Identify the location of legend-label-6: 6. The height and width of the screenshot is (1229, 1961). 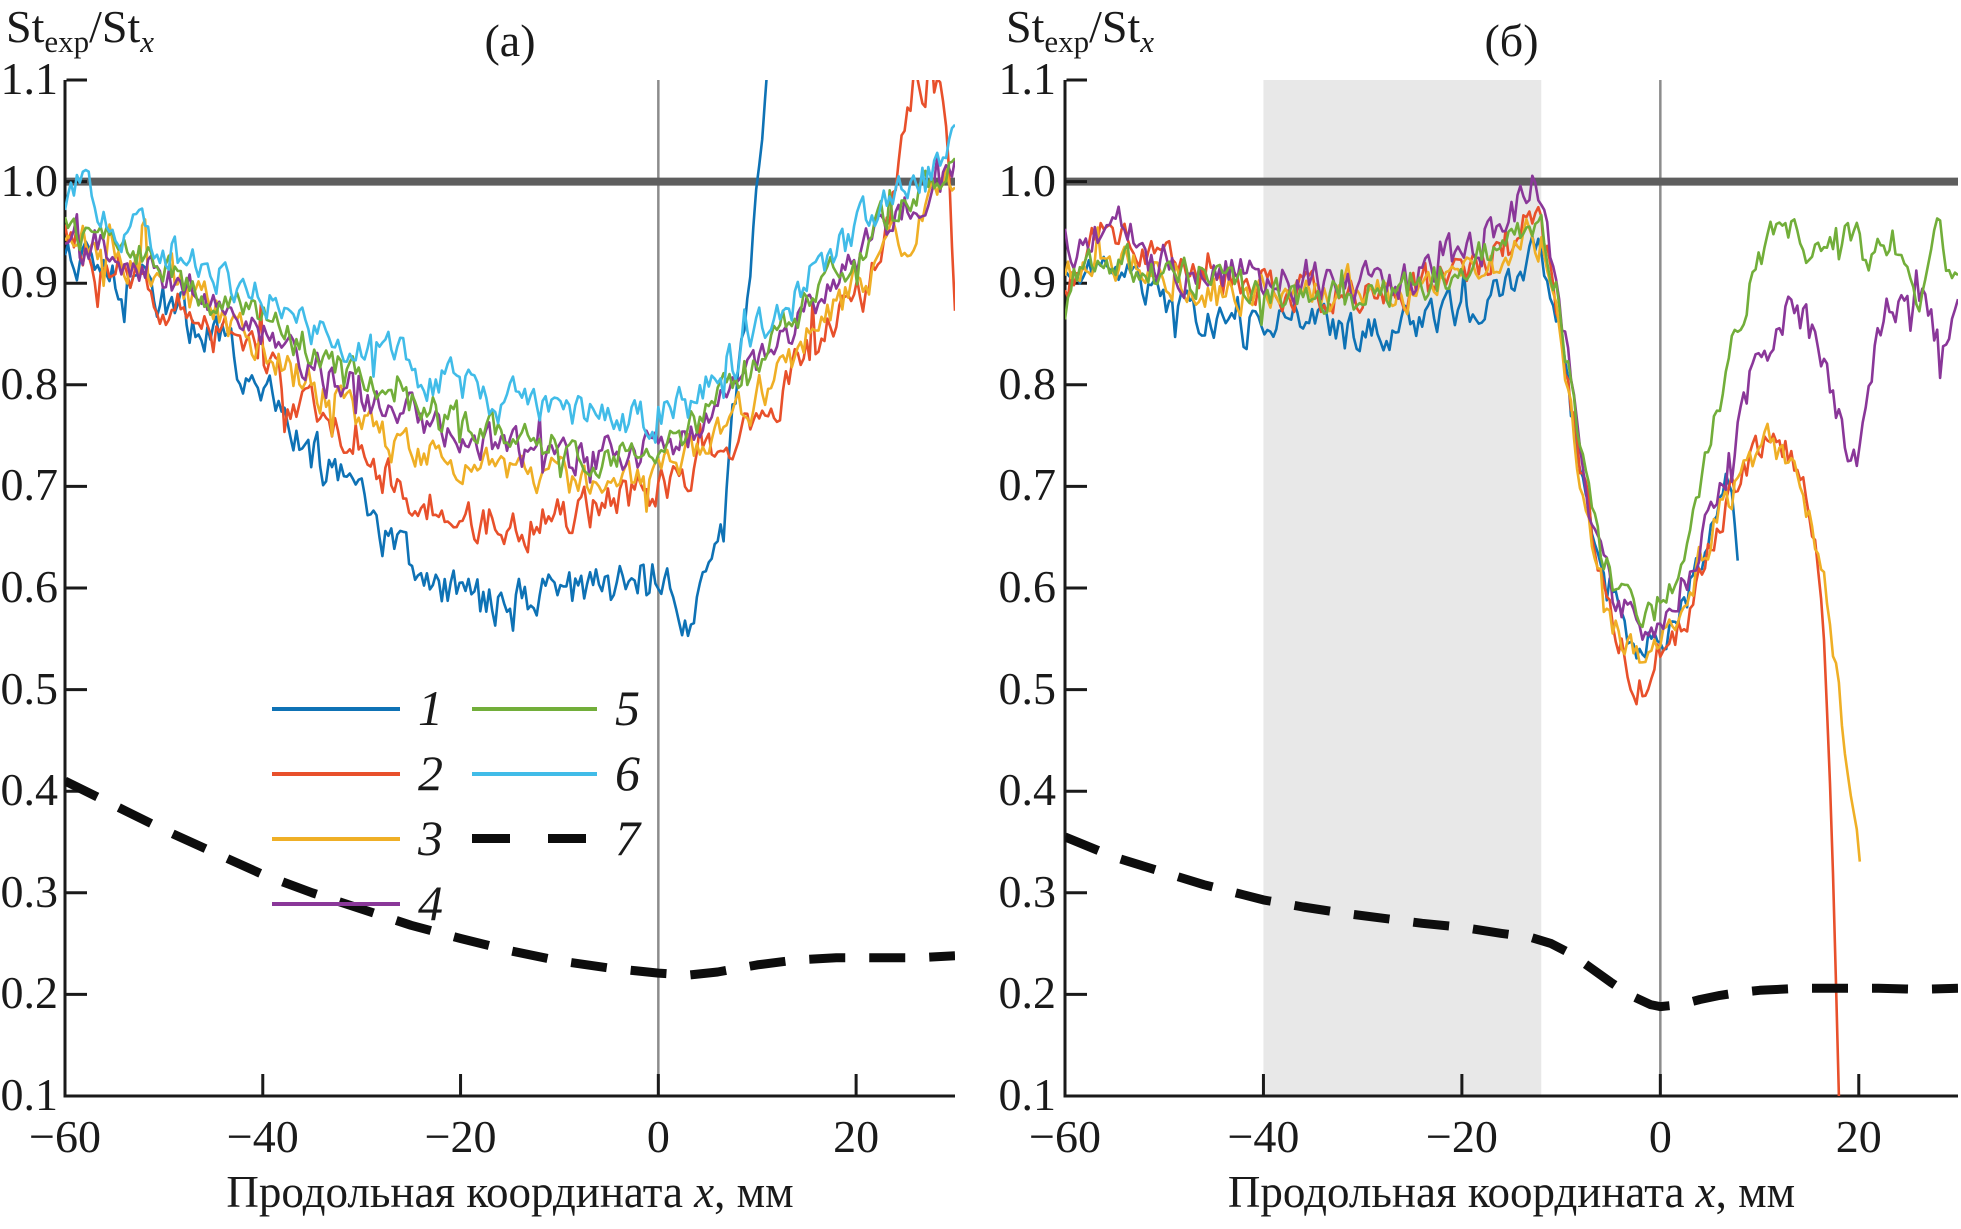
(627, 773).